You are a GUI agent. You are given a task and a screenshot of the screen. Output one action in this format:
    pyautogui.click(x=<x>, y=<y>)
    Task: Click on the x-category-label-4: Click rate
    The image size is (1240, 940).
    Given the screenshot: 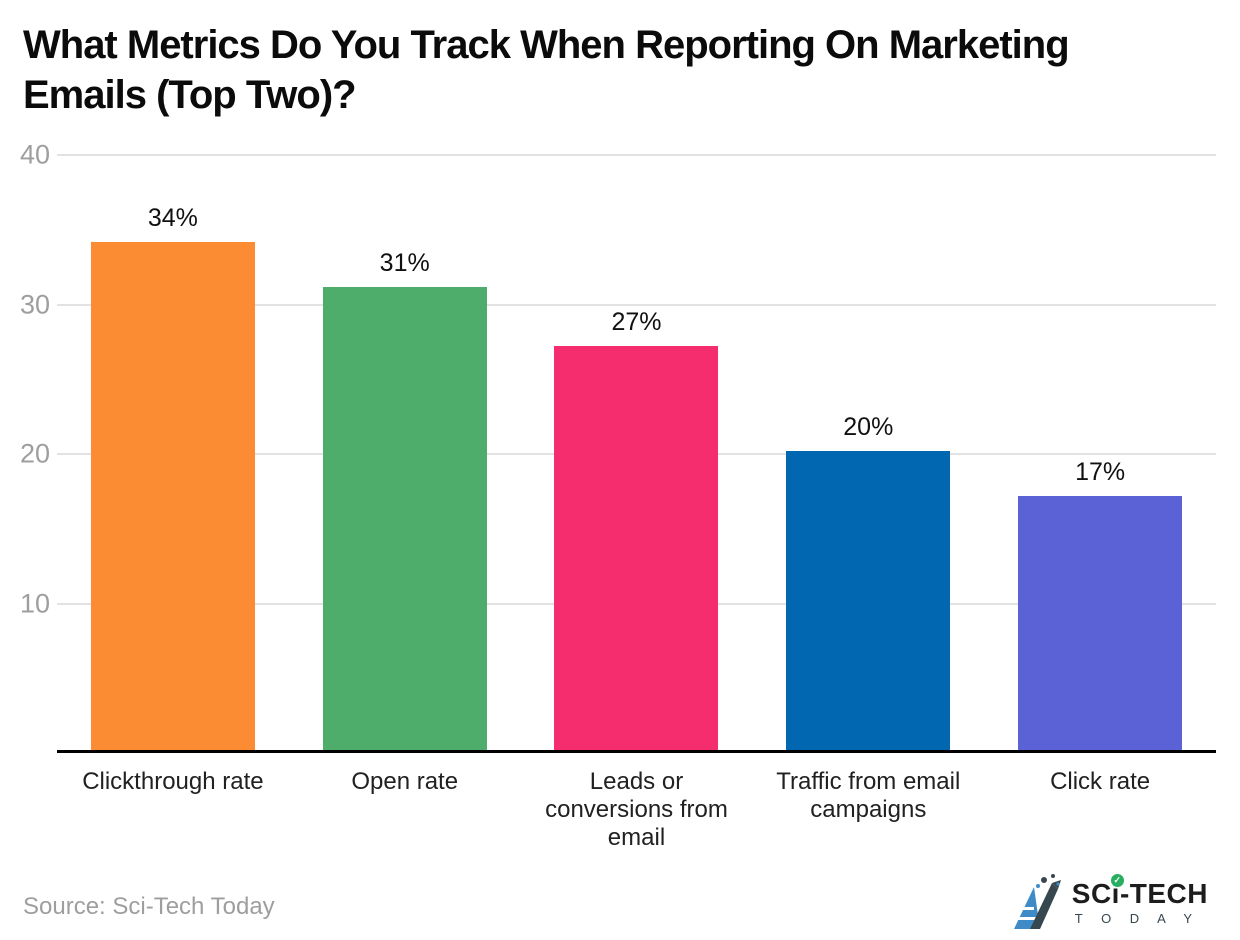 What is the action you would take?
    pyautogui.click(x=1100, y=781)
    